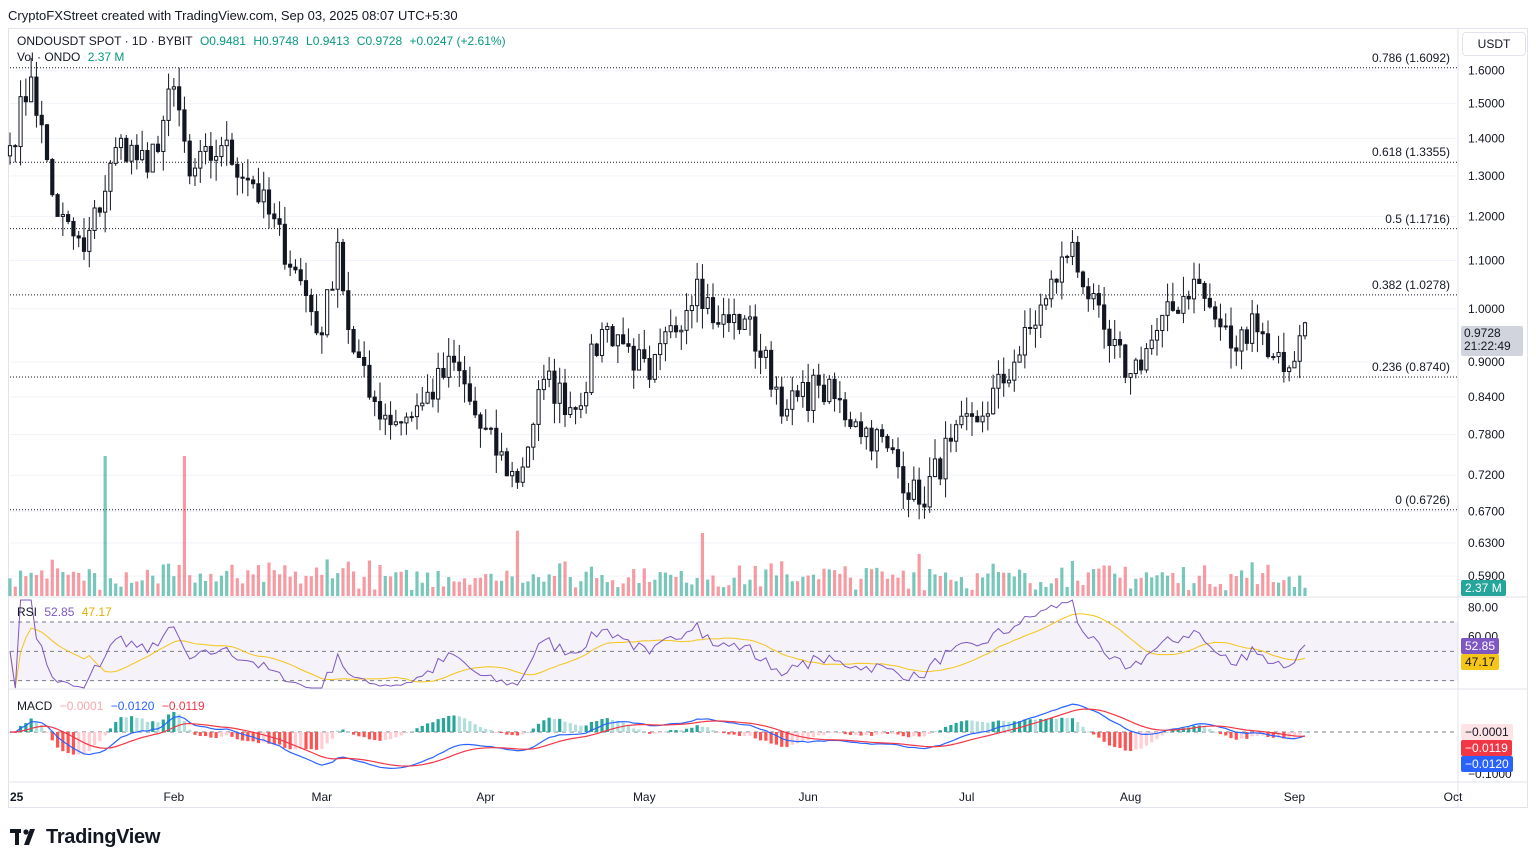 The image size is (1536, 866). I want to click on volume-label: Vol · ONDO, so click(49, 57).